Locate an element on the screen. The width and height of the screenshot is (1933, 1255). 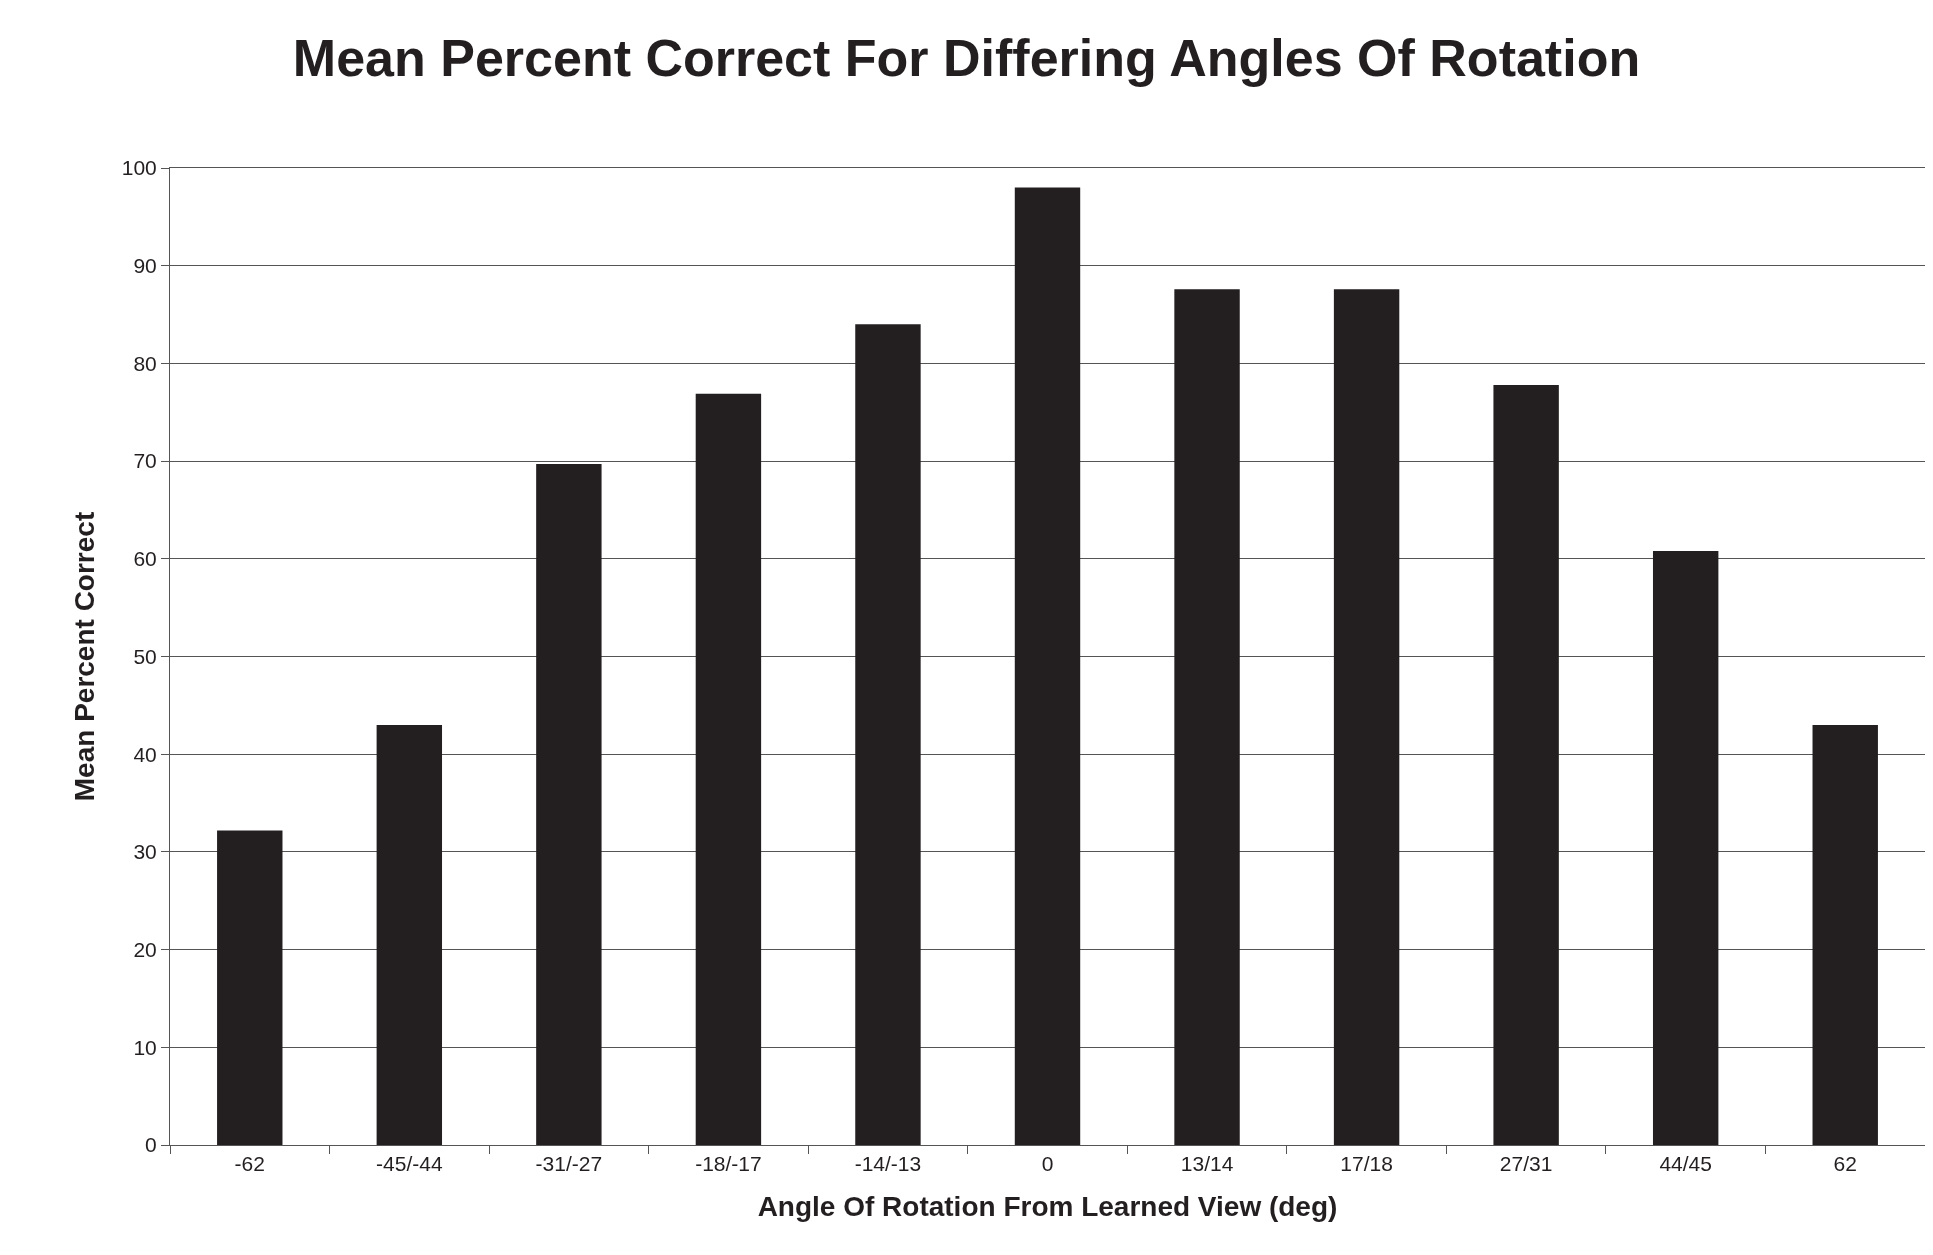
chart-title: Mean Percent Correct For Differing Angles Of Rotation is located at coordinates (966, 58).